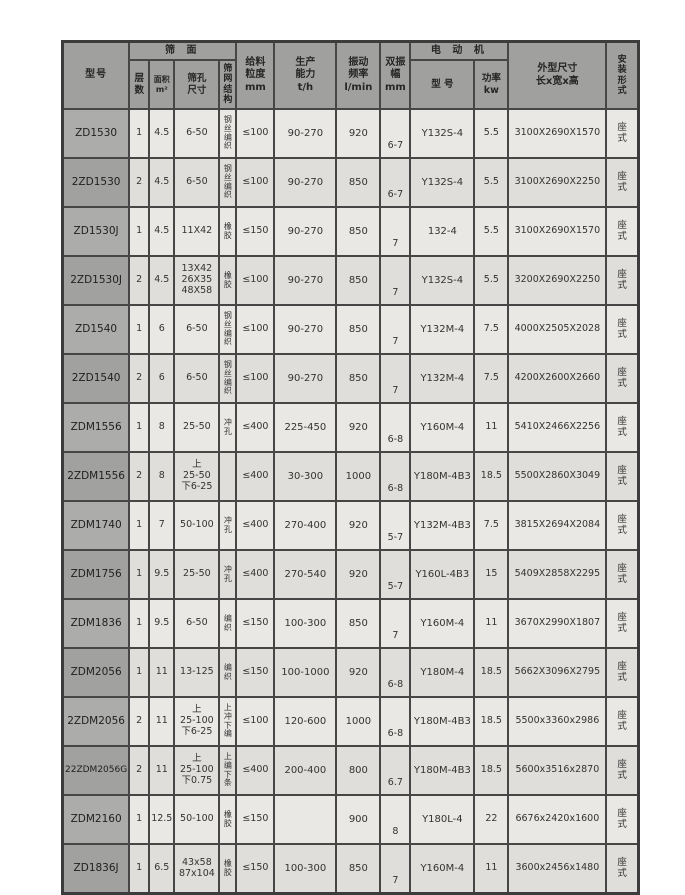 Image resolution: width=685 pixels, height=895 pixels. I want to click on cell-dimensions: 3670X2990X1807, so click(557, 623).